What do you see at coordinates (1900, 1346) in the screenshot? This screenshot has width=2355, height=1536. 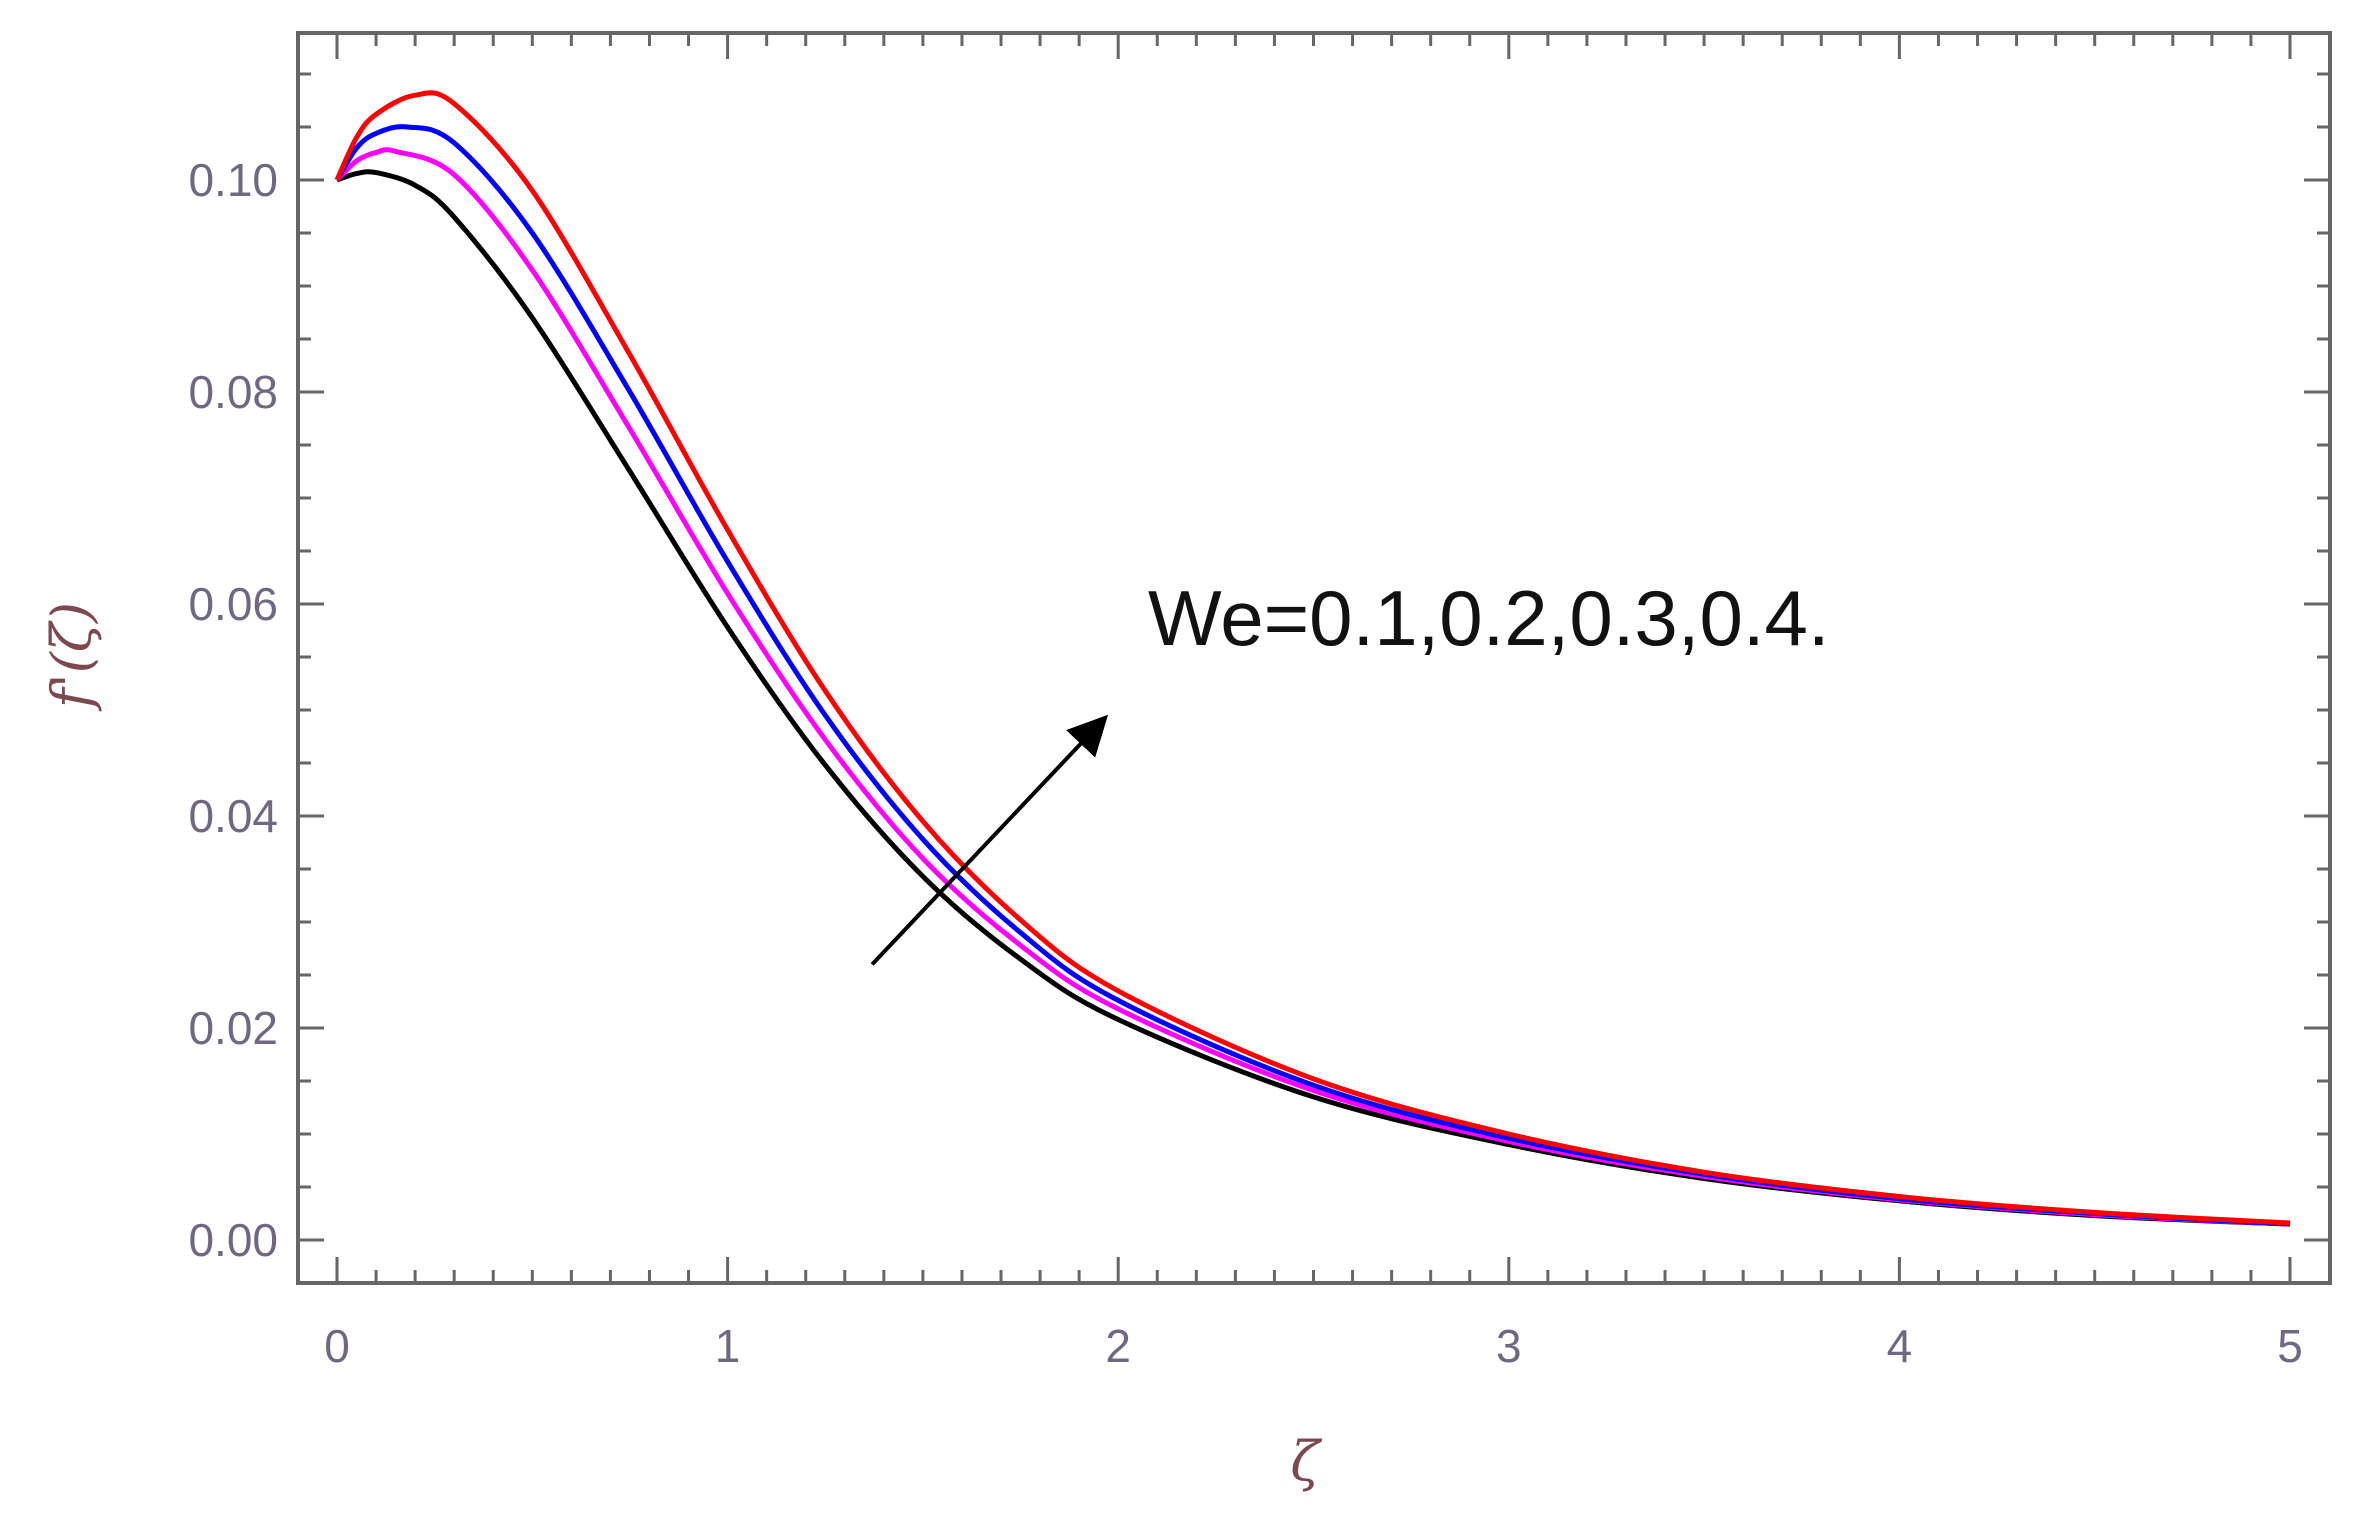 I see `x-tick-label: 4` at bounding box center [1900, 1346].